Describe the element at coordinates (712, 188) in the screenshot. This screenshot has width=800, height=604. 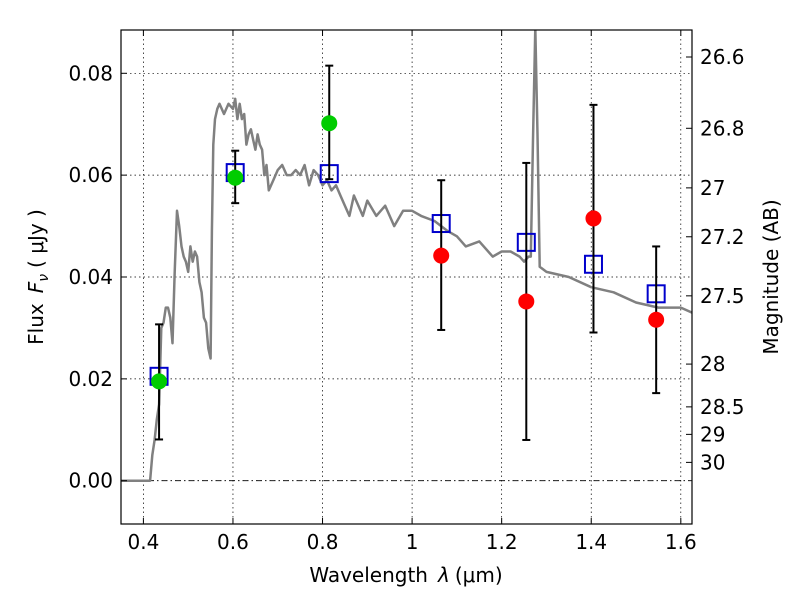
I see `y2-tick-label: 27` at that location.